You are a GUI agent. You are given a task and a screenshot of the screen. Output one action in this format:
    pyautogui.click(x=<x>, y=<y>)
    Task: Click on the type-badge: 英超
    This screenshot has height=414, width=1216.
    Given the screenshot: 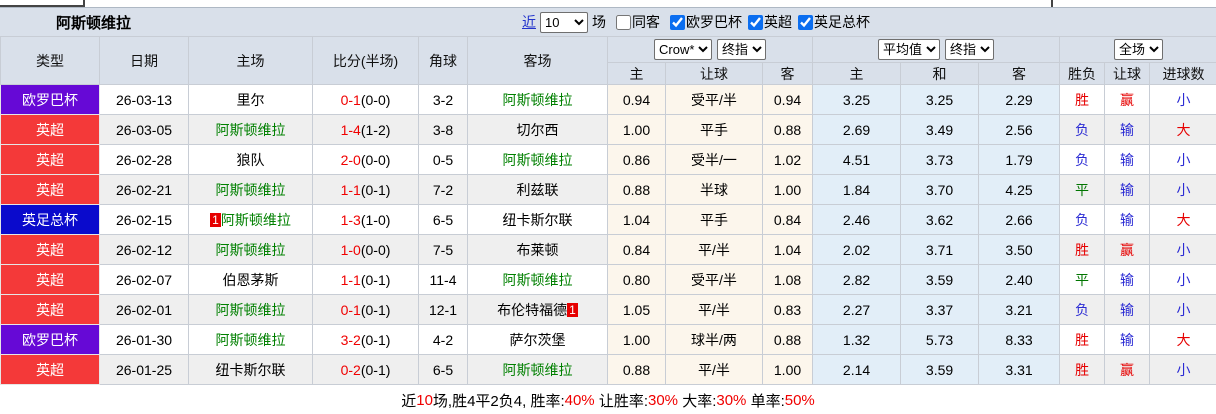 What is the action you would take?
    pyautogui.click(x=50, y=189)
    